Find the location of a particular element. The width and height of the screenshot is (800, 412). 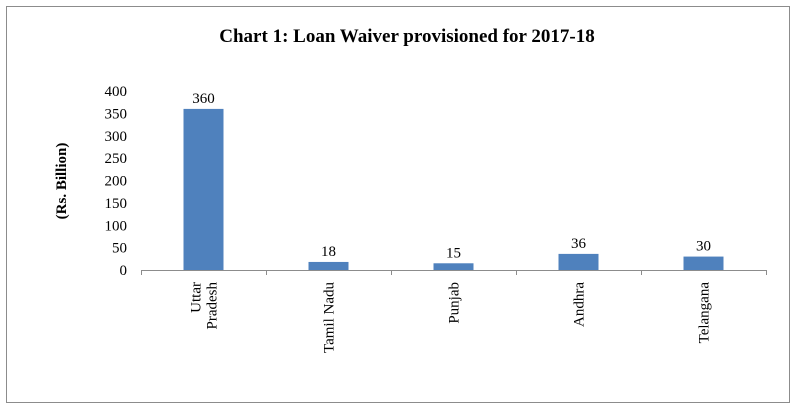

x-tick-label-line: Pradesh is located at coordinates (213, 306).